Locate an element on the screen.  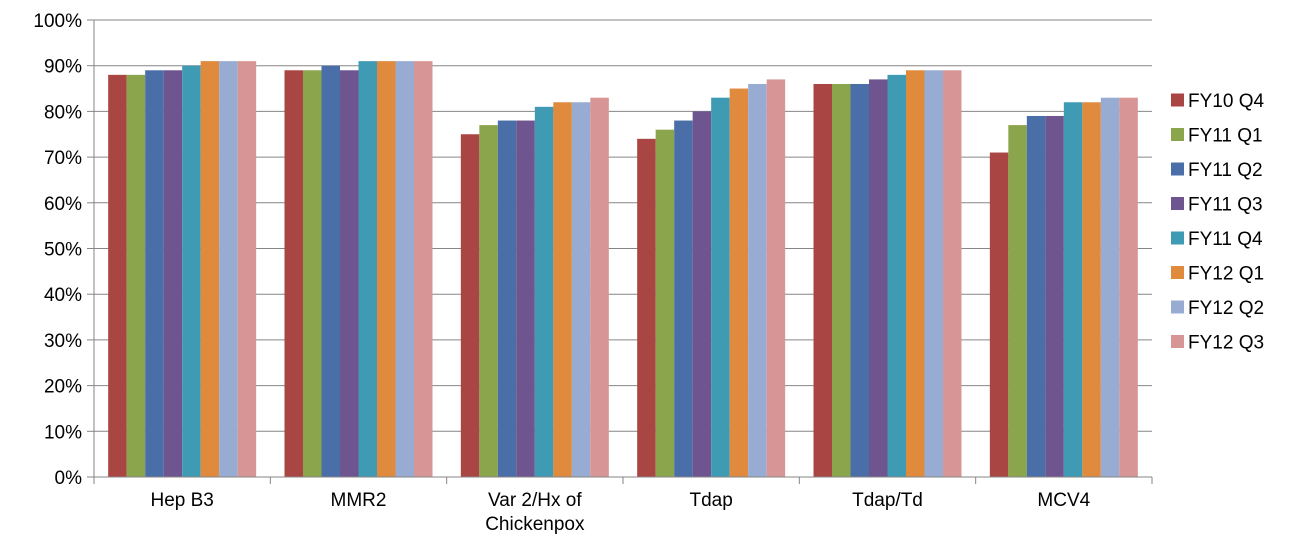
y-tick-label: 90% is located at coordinates (63, 67).